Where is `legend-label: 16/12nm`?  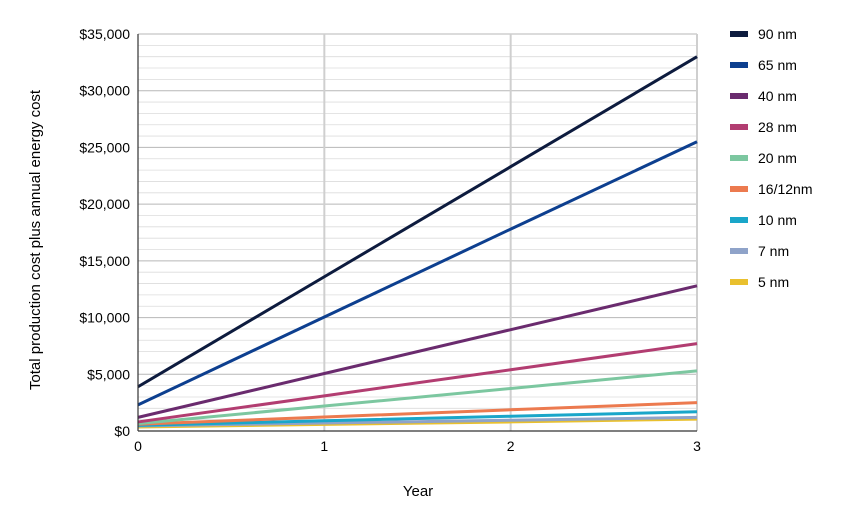 legend-label: 16/12nm is located at coordinates (785, 189).